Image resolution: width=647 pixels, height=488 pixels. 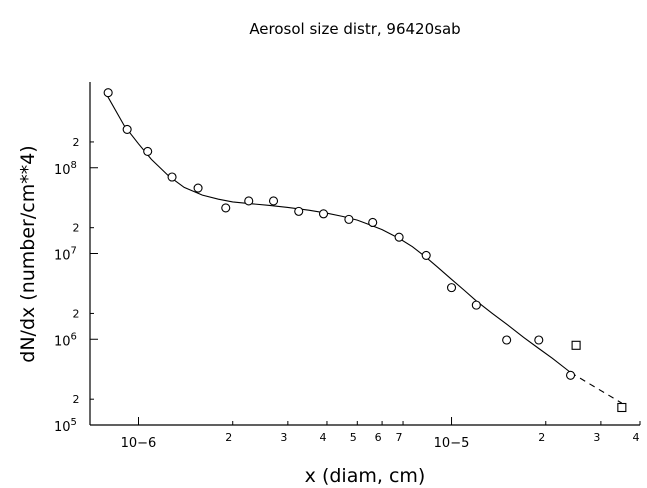 I want to click on y-tick-exponent: 5, so click(x=74, y=422).